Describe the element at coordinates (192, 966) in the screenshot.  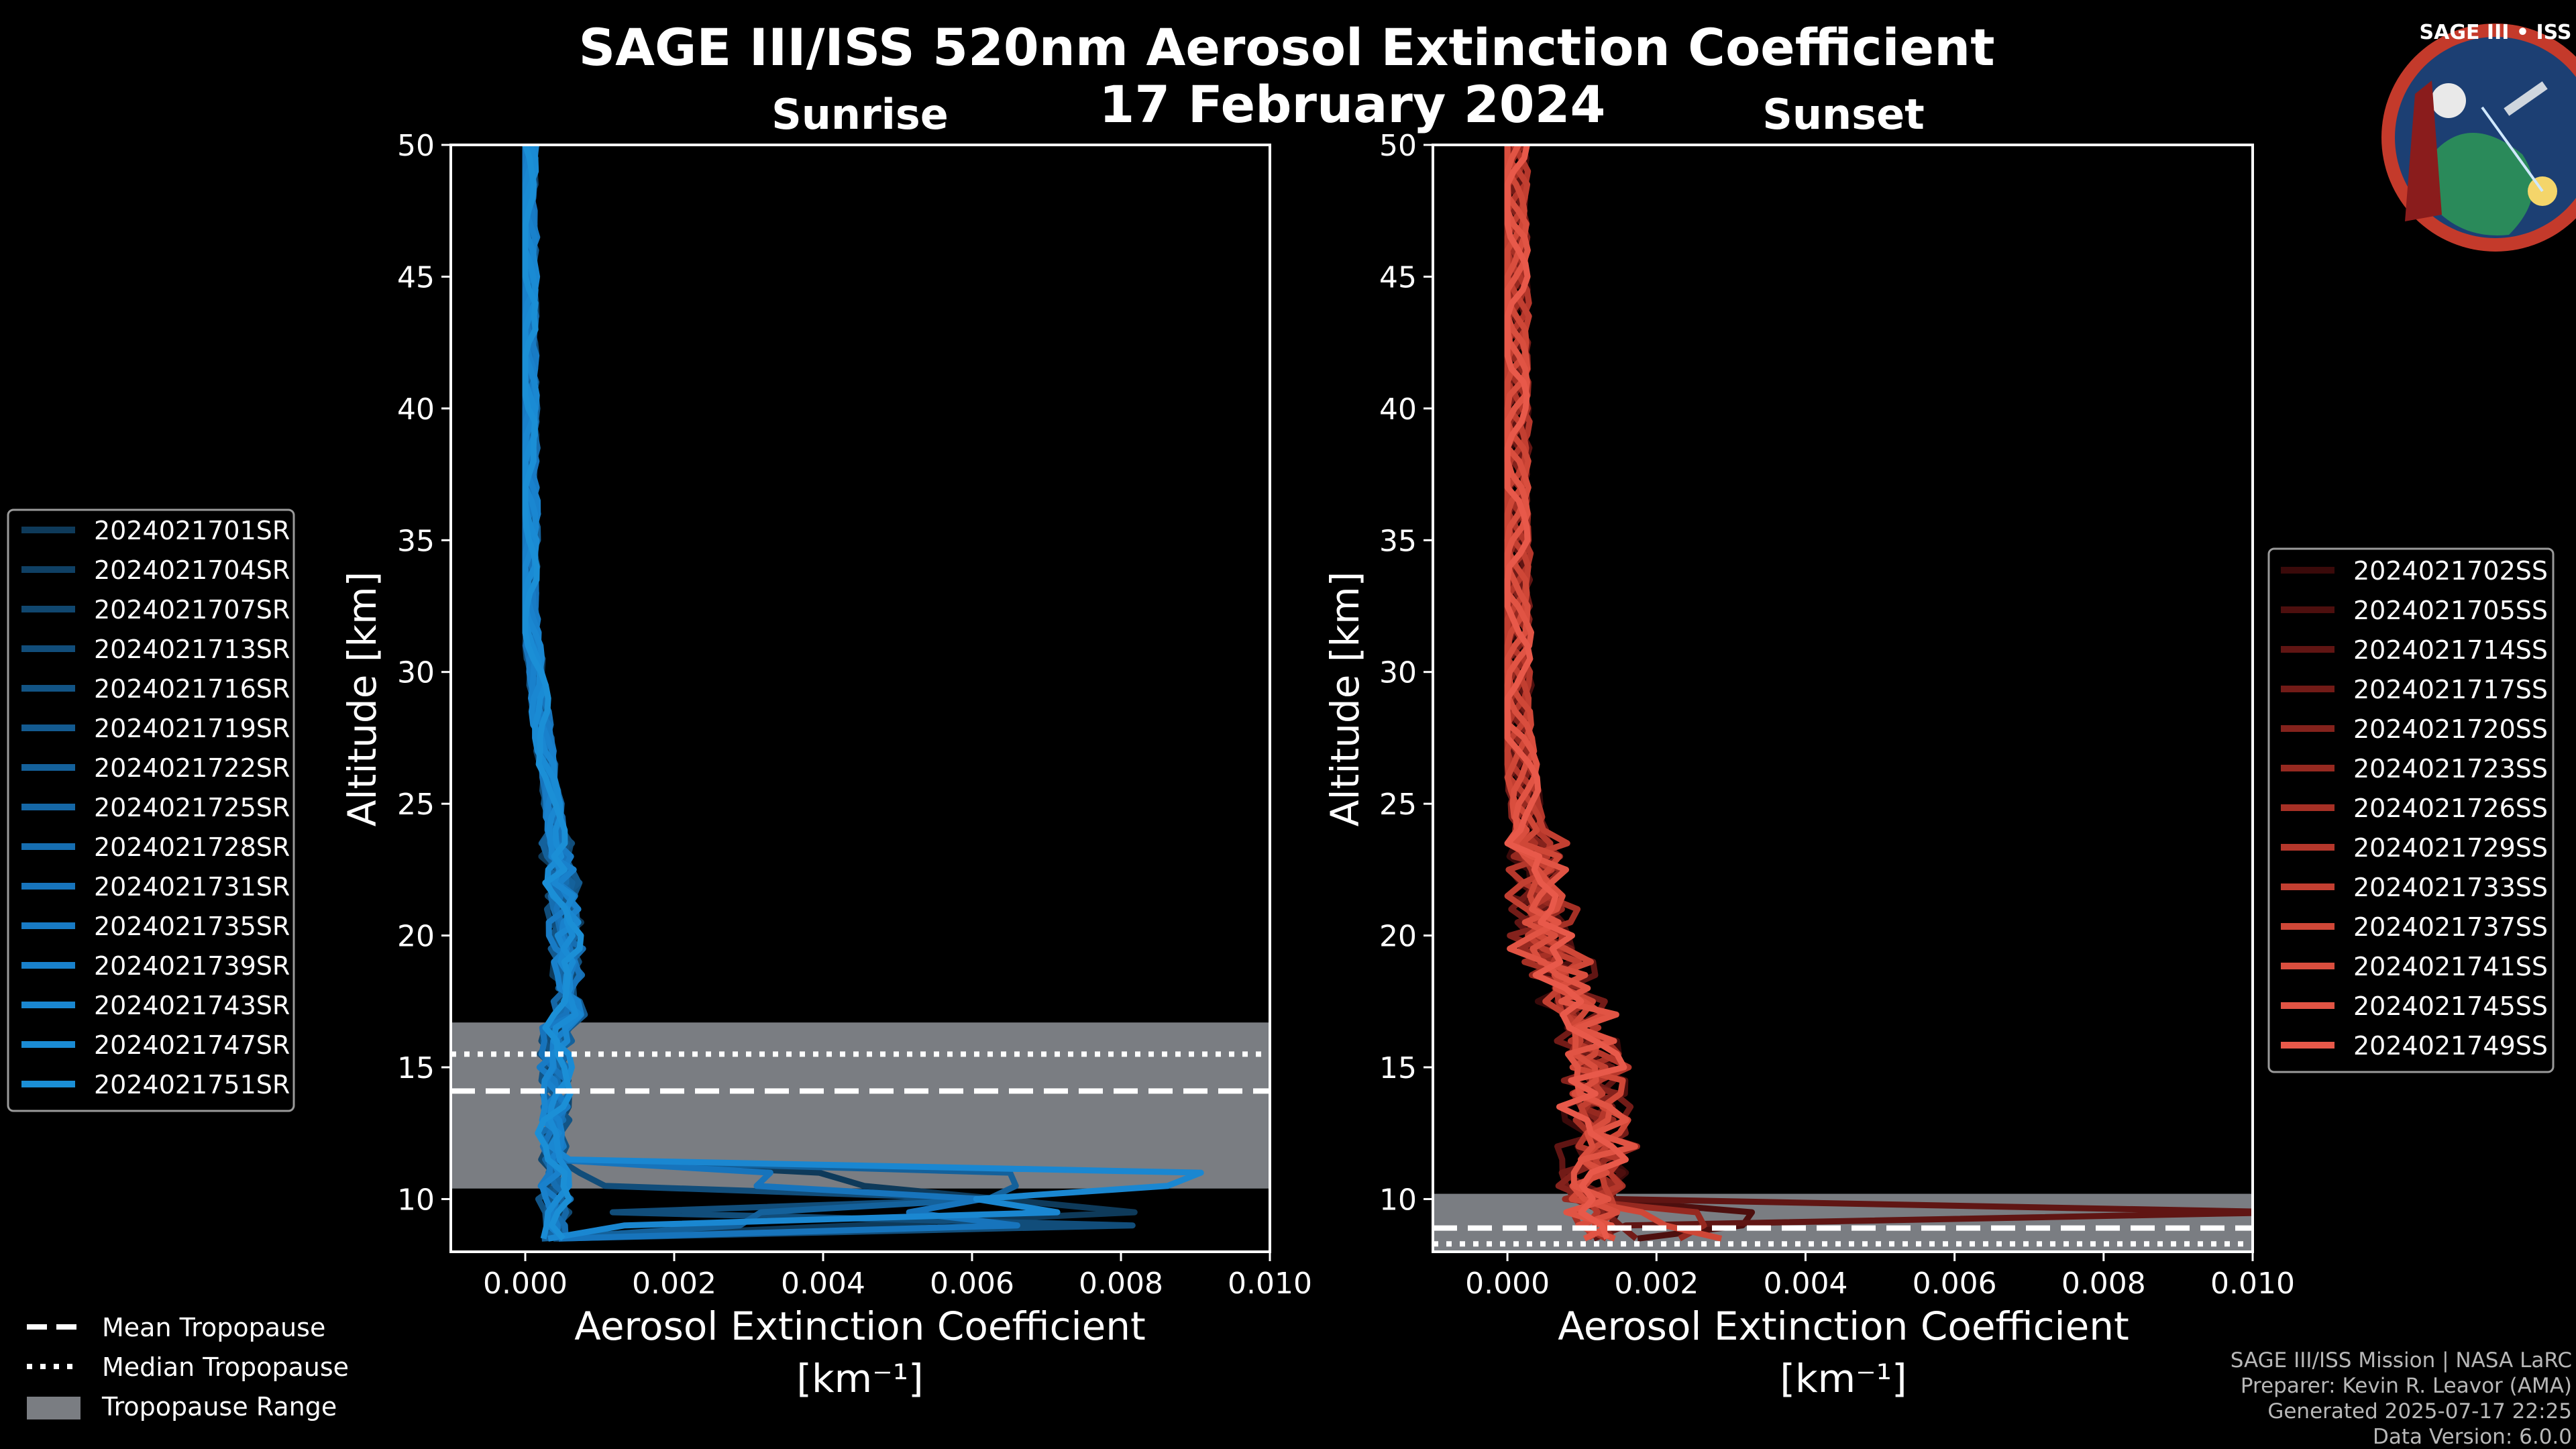
I see `sunrise-legend-label: 2024021739SR` at that location.